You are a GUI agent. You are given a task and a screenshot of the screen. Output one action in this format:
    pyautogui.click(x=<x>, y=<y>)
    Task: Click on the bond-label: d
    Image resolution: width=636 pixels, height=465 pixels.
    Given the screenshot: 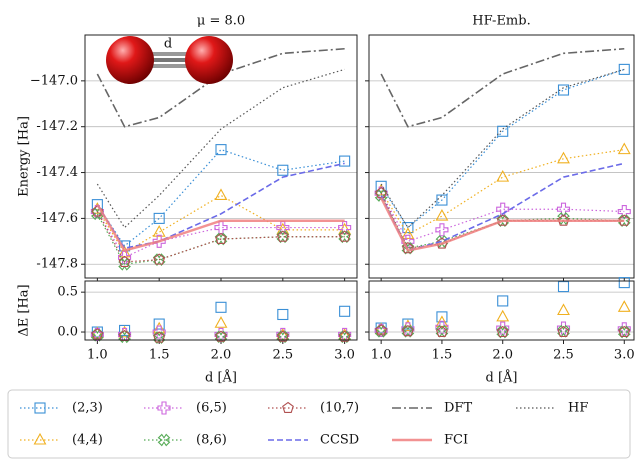 What is the action you would take?
    pyautogui.click(x=168, y=44)
    